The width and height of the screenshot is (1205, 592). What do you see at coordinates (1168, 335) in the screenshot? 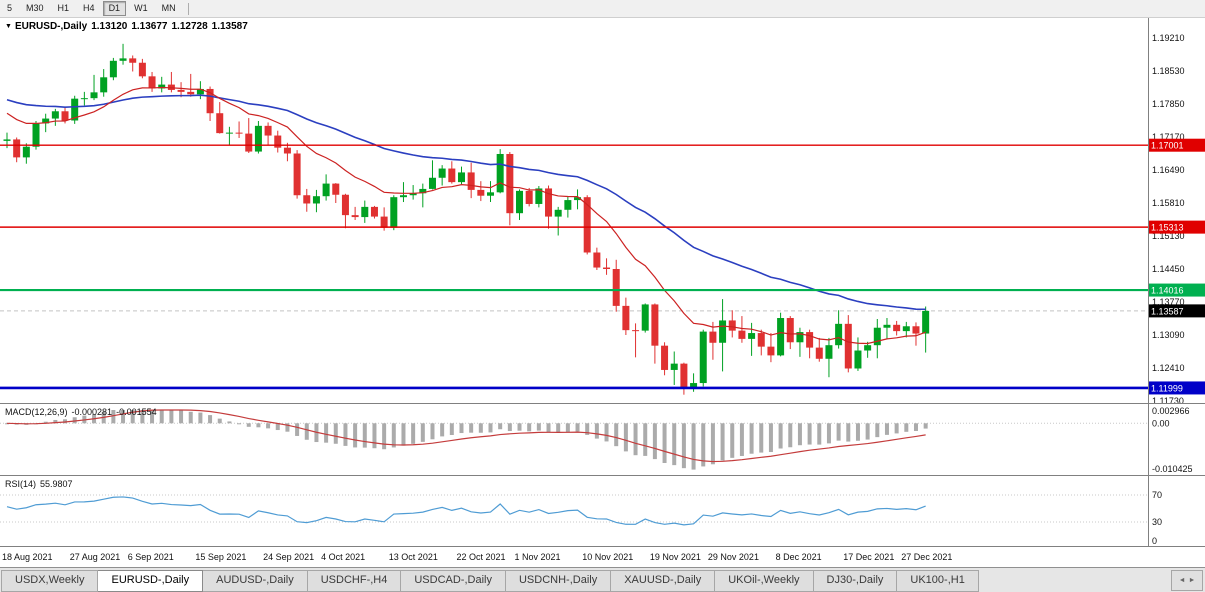
I see `svg-text: 1.13090` at bounding box center [1168, 335].